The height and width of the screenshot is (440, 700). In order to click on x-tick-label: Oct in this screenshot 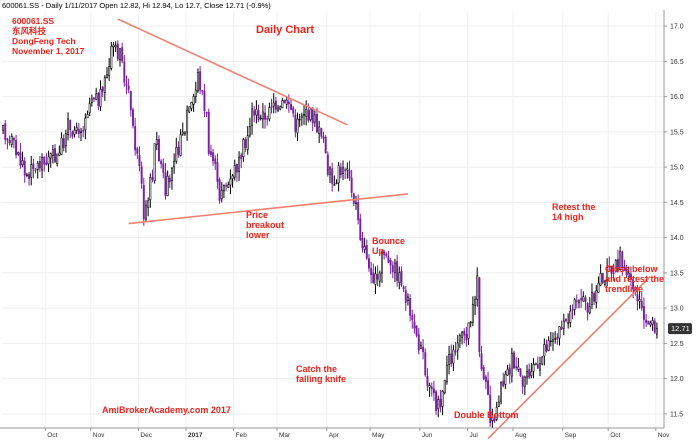, I will do `click(52, 435)`.